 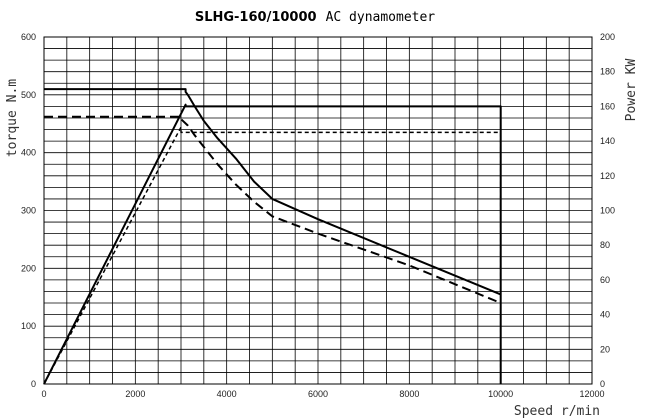 I want to click on y-left-tick-label: 100, so click(x=28, y=326).